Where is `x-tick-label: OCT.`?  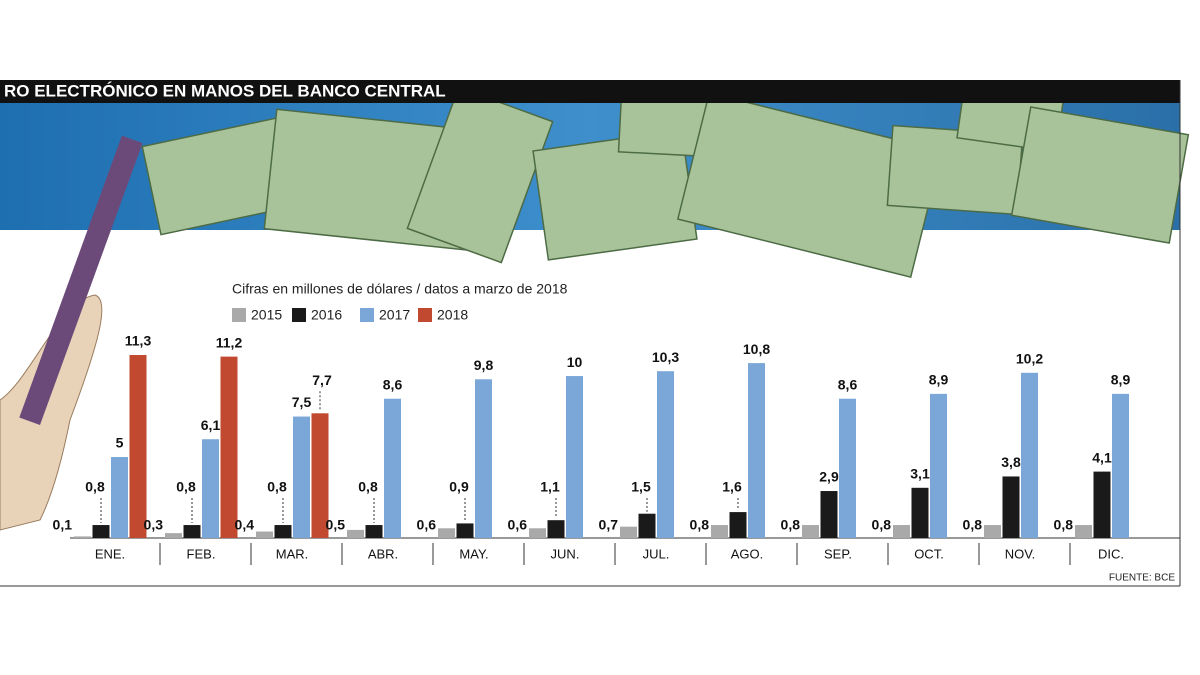
x-tick-label: OCT. is located at coordinates (929, 553).